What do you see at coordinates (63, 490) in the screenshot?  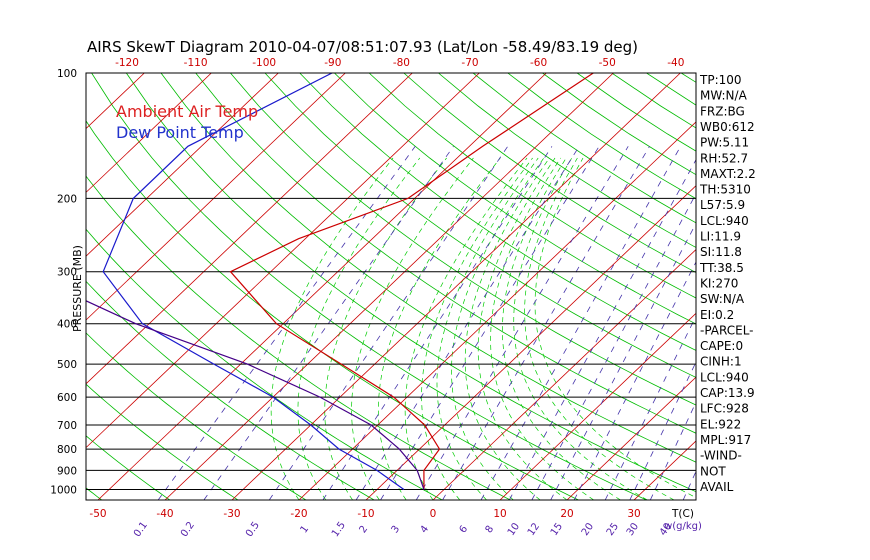 I see `pressure-tick-1000: 1000` at bounding box center [63, 490].